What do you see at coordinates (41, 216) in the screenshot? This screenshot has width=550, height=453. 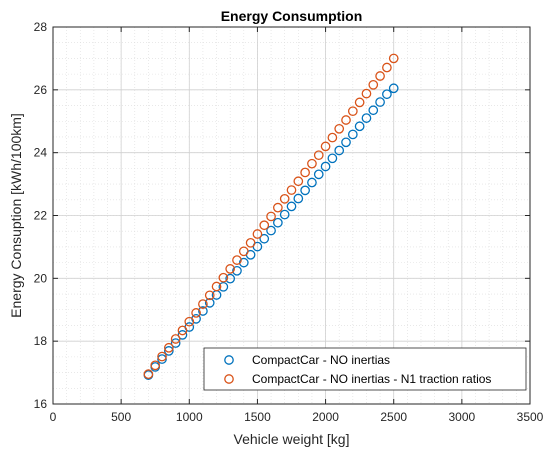 I see `y-tick-label: 22` at bounding box center [41, 216].